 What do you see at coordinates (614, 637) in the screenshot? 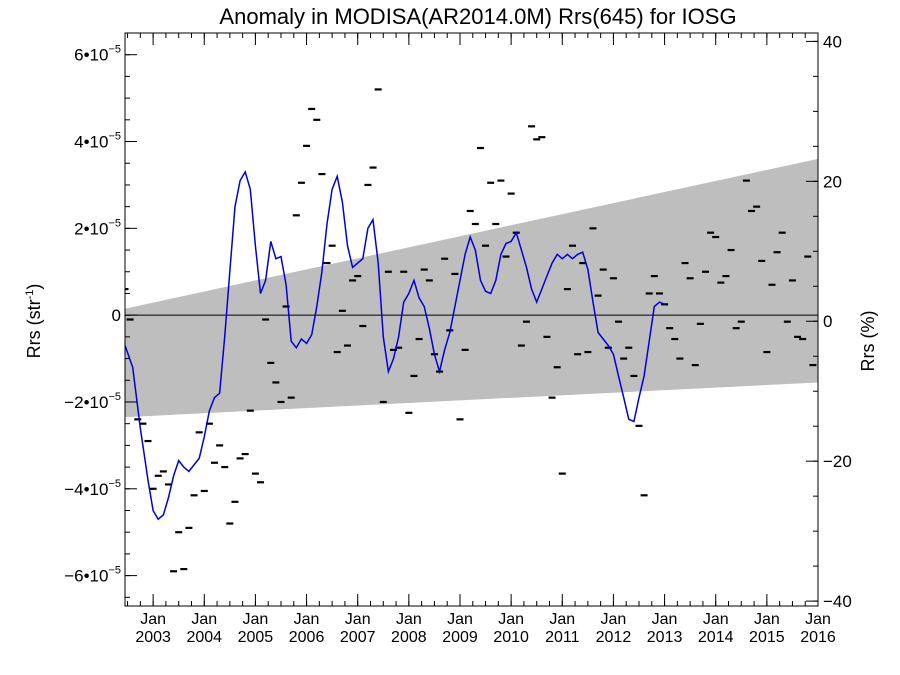
I see `x-tick-year-label: 2012` at bounding box center [614, 637].